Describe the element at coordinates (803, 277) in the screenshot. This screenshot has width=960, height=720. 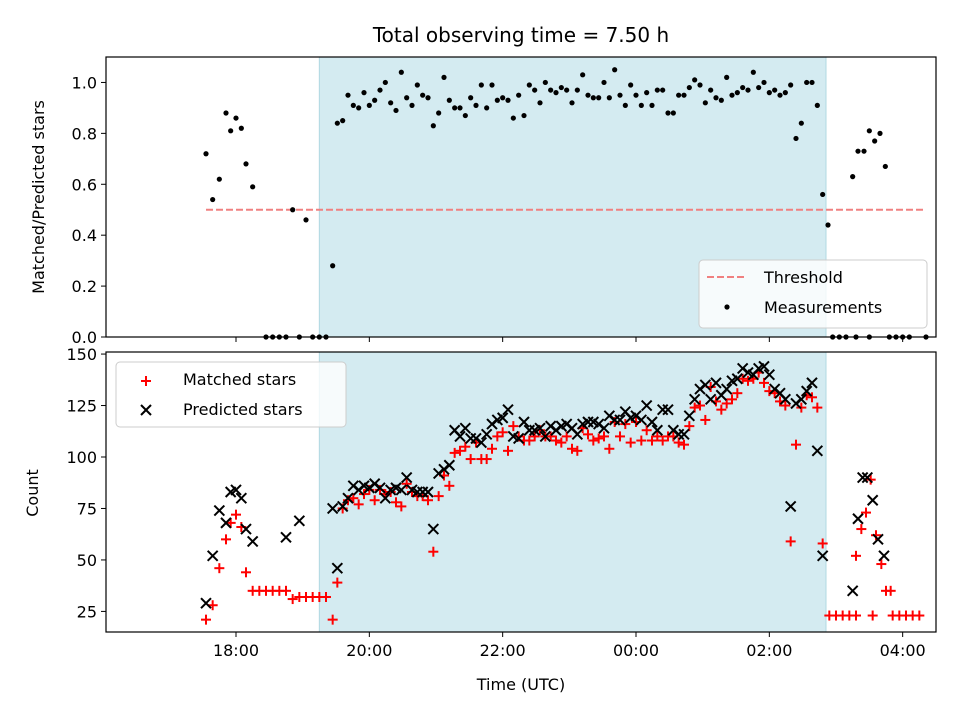
I see `threshold-legend-label: Threshold` at that location.